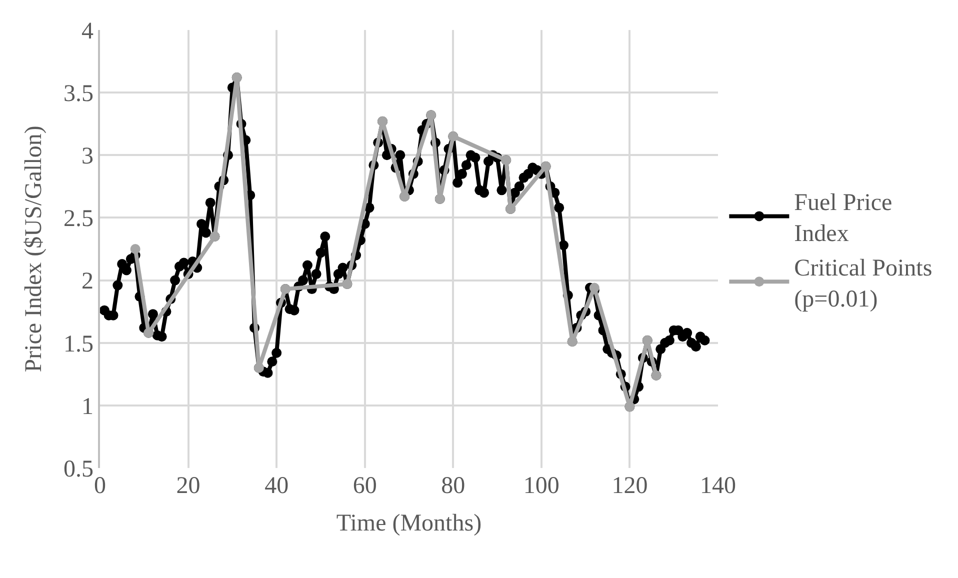  Describe the element at coordinates (364, 486) in the screenshot. I see `x-tick-label: 60` at that location.